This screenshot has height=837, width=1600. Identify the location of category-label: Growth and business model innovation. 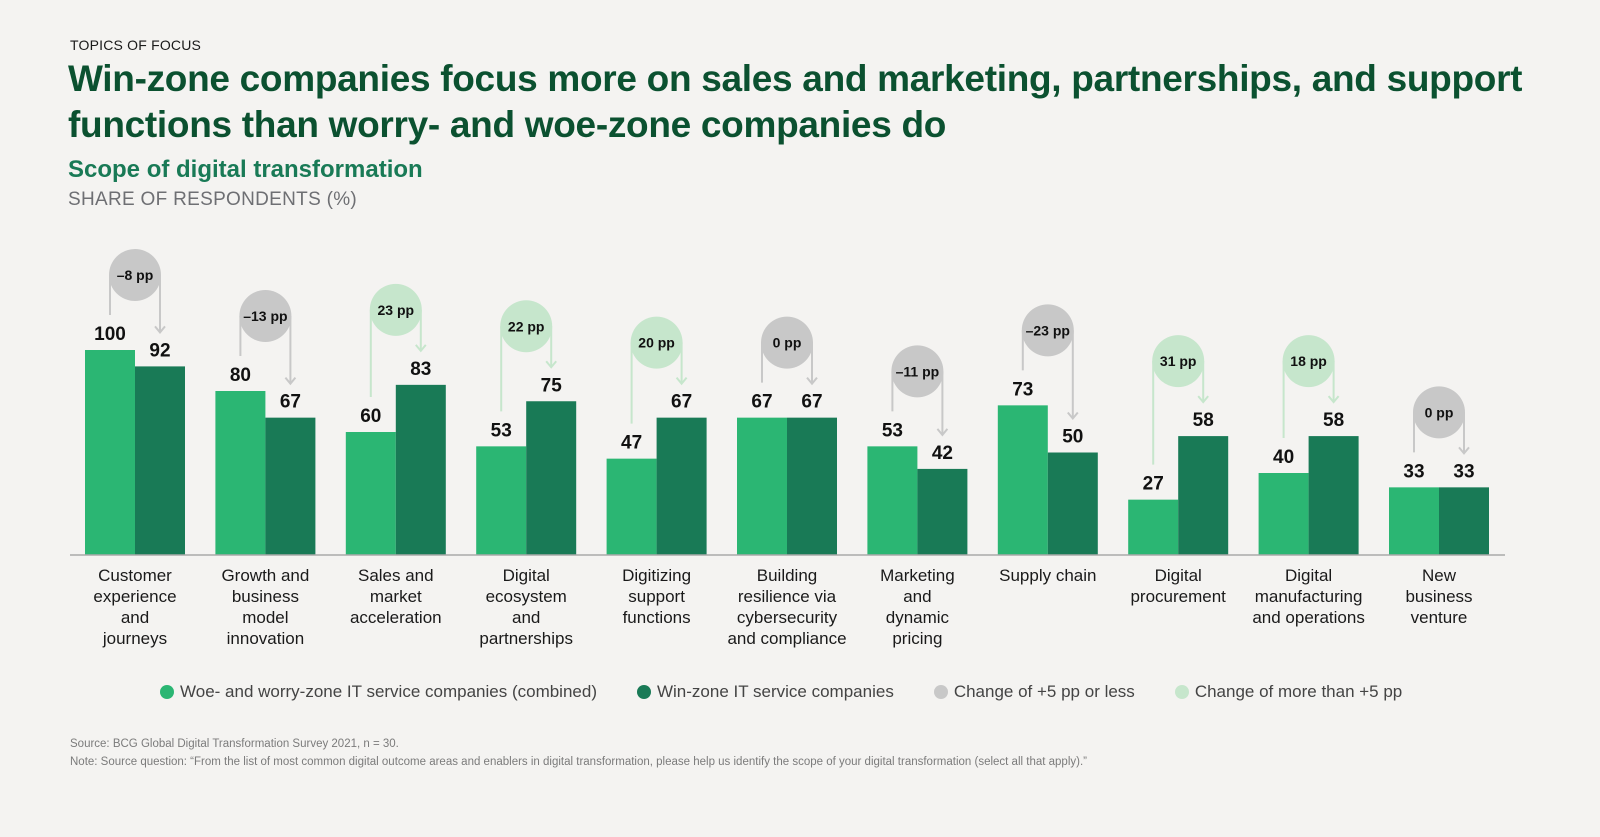
(265, 607).